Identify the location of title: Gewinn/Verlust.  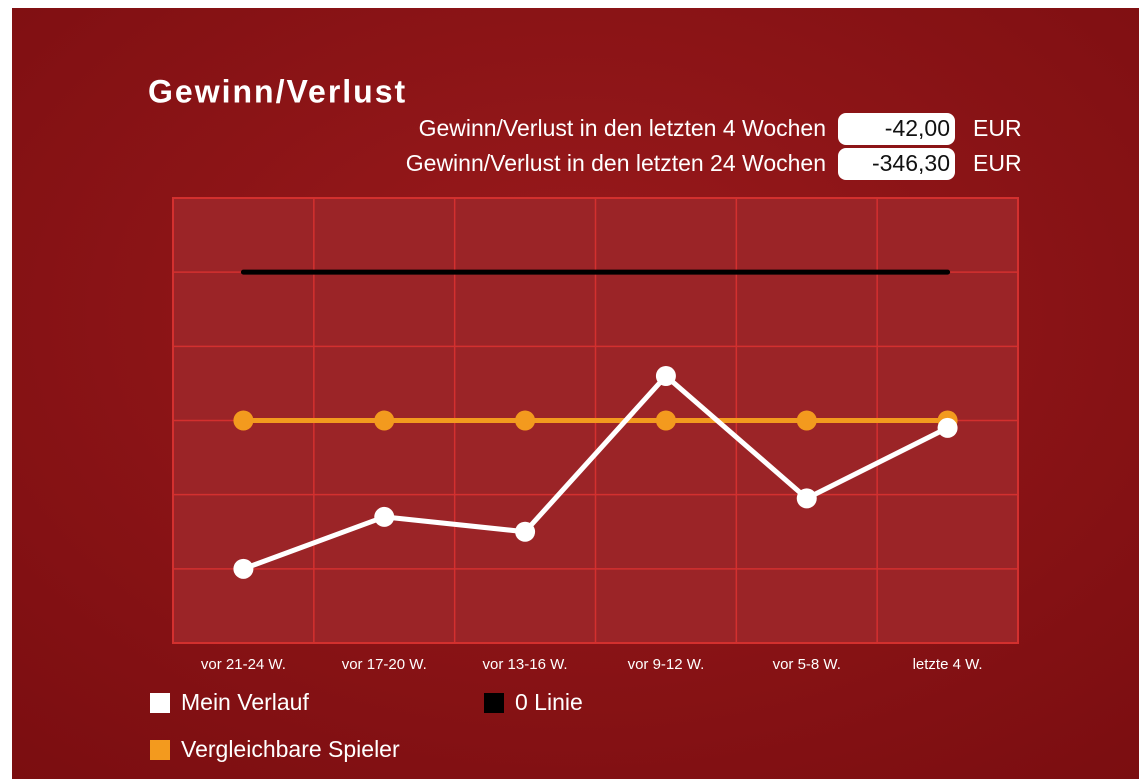
(277, 91).